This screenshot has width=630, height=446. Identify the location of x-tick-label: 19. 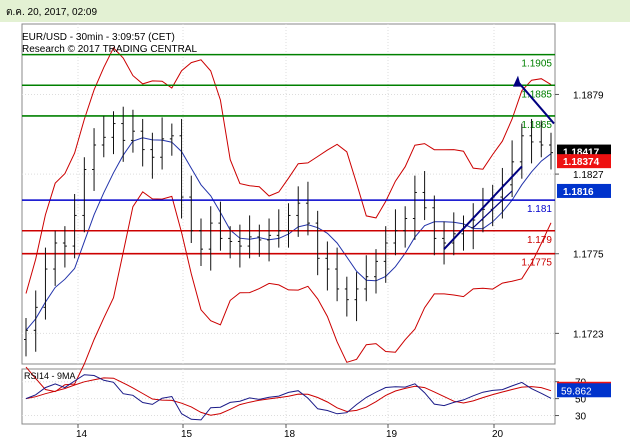
(392, 434).